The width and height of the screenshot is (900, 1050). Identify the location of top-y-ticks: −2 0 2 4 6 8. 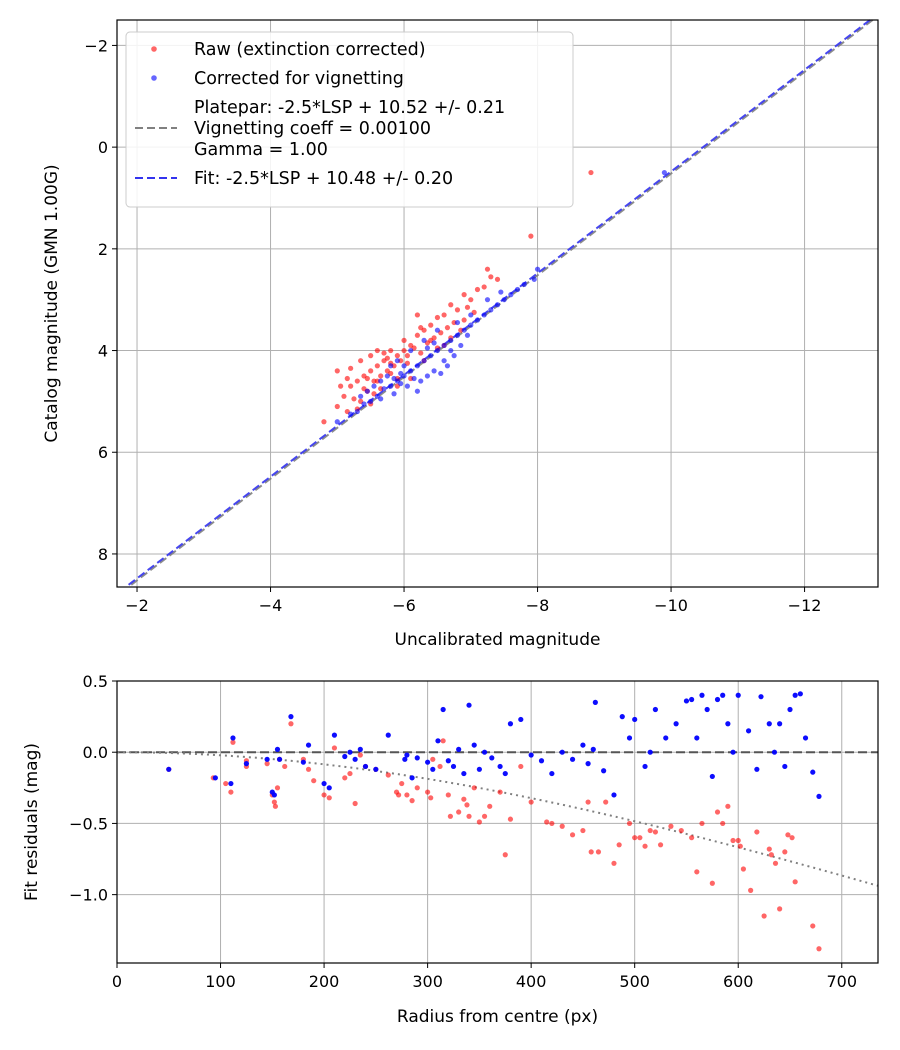
(100, 300).